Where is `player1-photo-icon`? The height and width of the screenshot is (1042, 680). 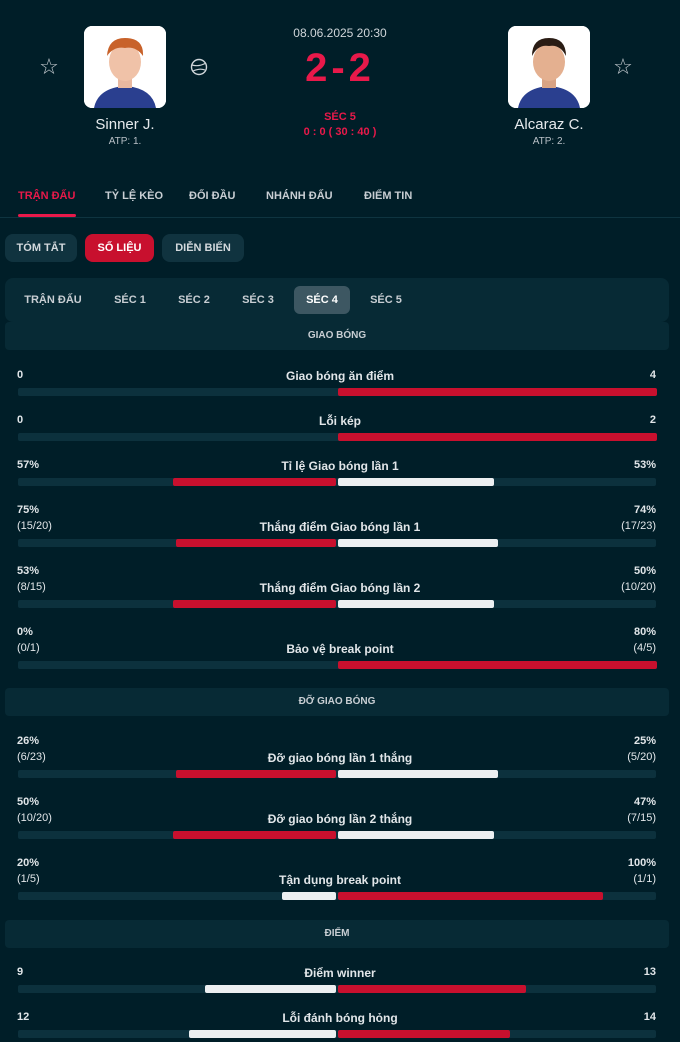
player1-photo-icon is located at coordinates (125, 67).